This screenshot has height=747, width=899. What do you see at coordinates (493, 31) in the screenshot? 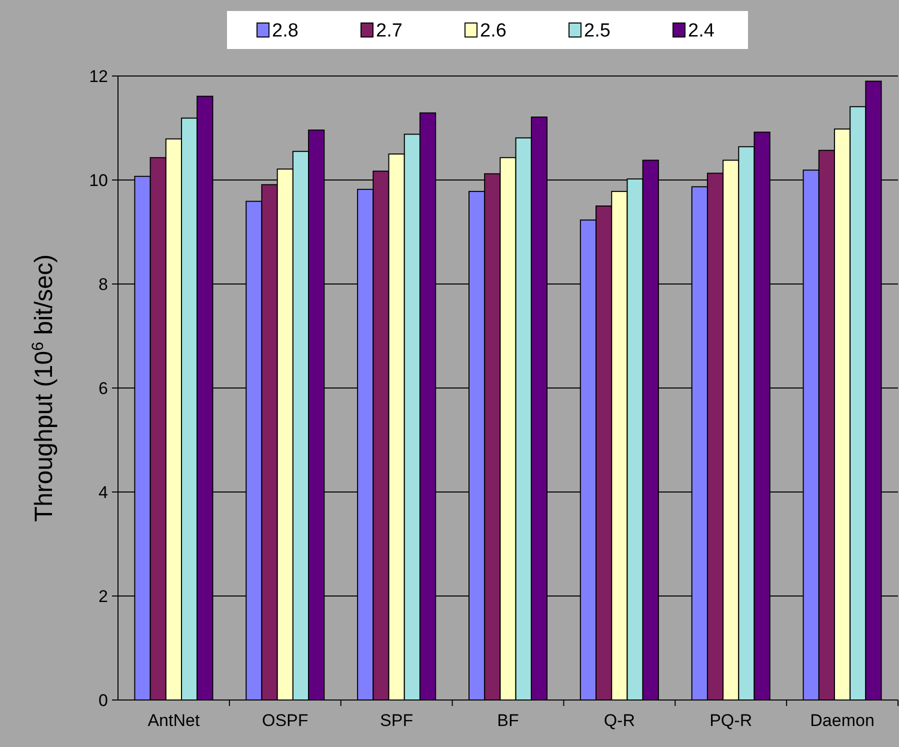
I see `legend-label: 2.6` at bounding box center [493, 31].